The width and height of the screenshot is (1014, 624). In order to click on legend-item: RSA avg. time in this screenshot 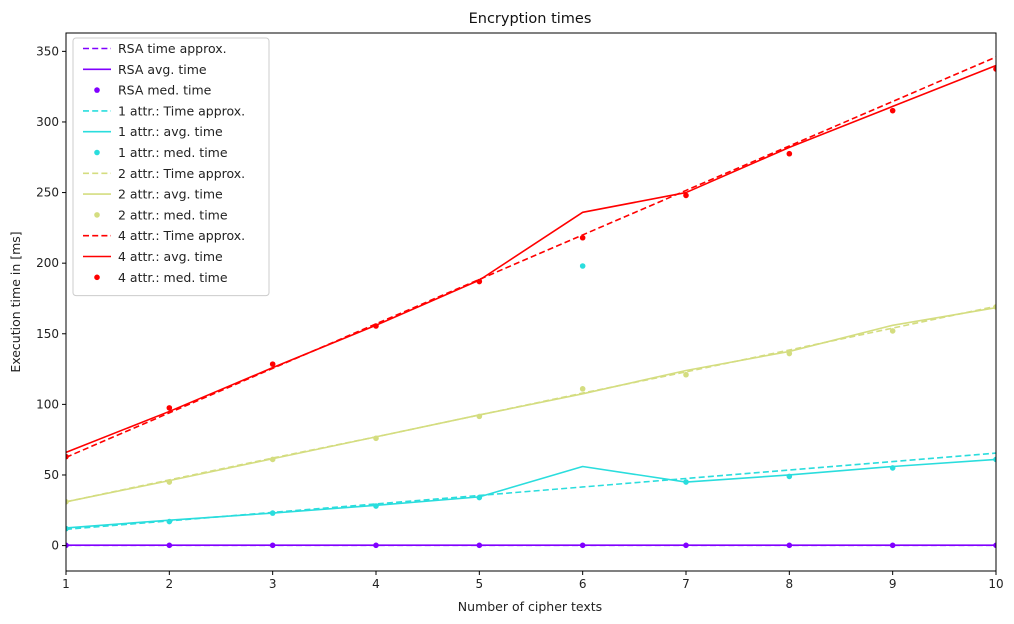, I will do `click(145, 69)`.